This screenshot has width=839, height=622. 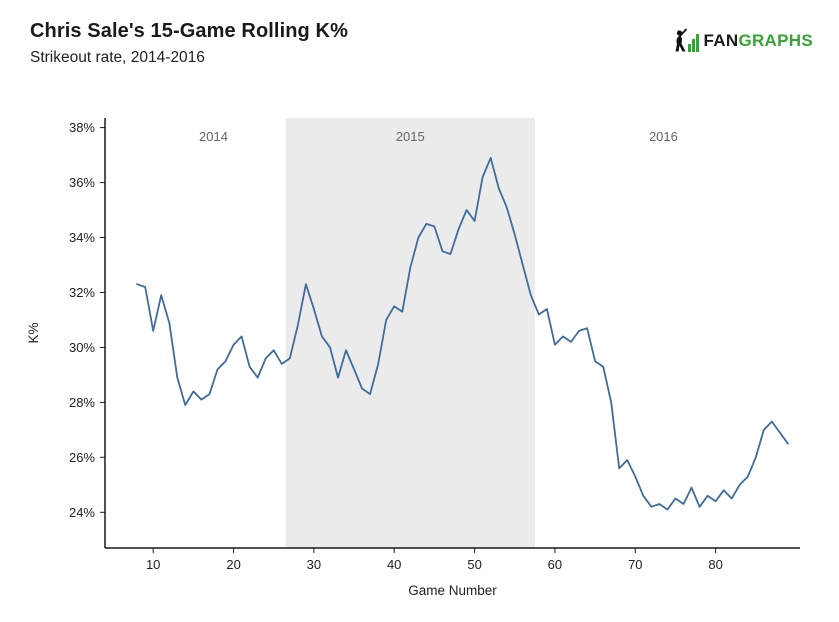 What do you see at coordinates (721, 40) in the screenshot?
I see `logo-text-fan: FAN` at bounding box center [721, 40].